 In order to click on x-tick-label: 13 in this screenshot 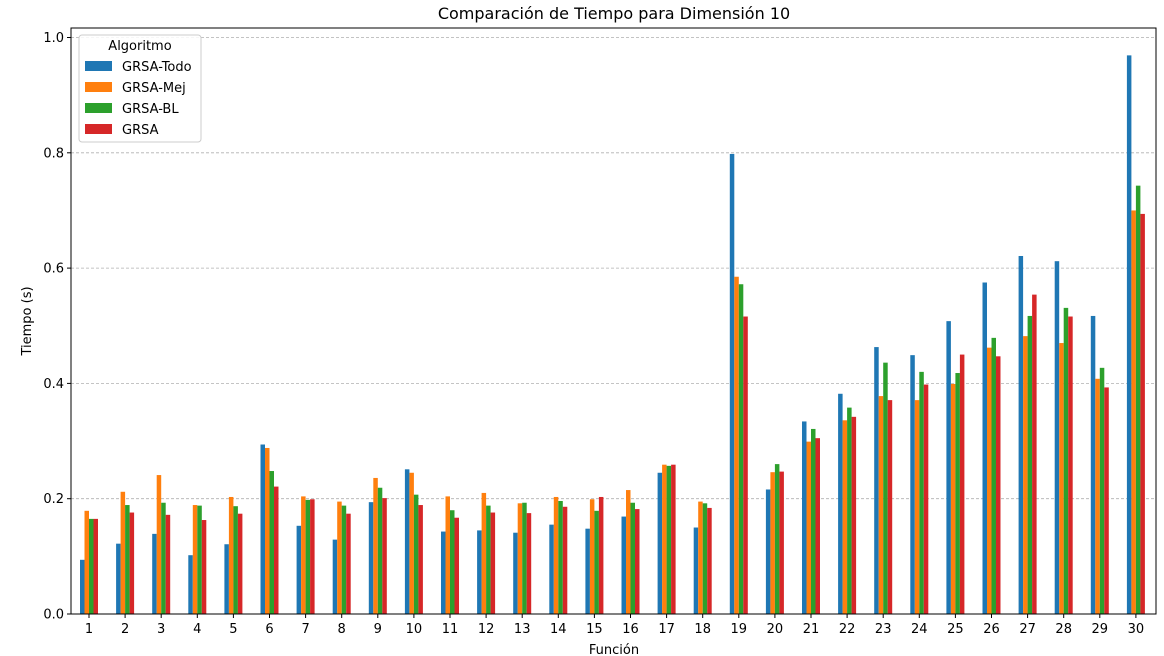, I will do `click(522, 629)`.